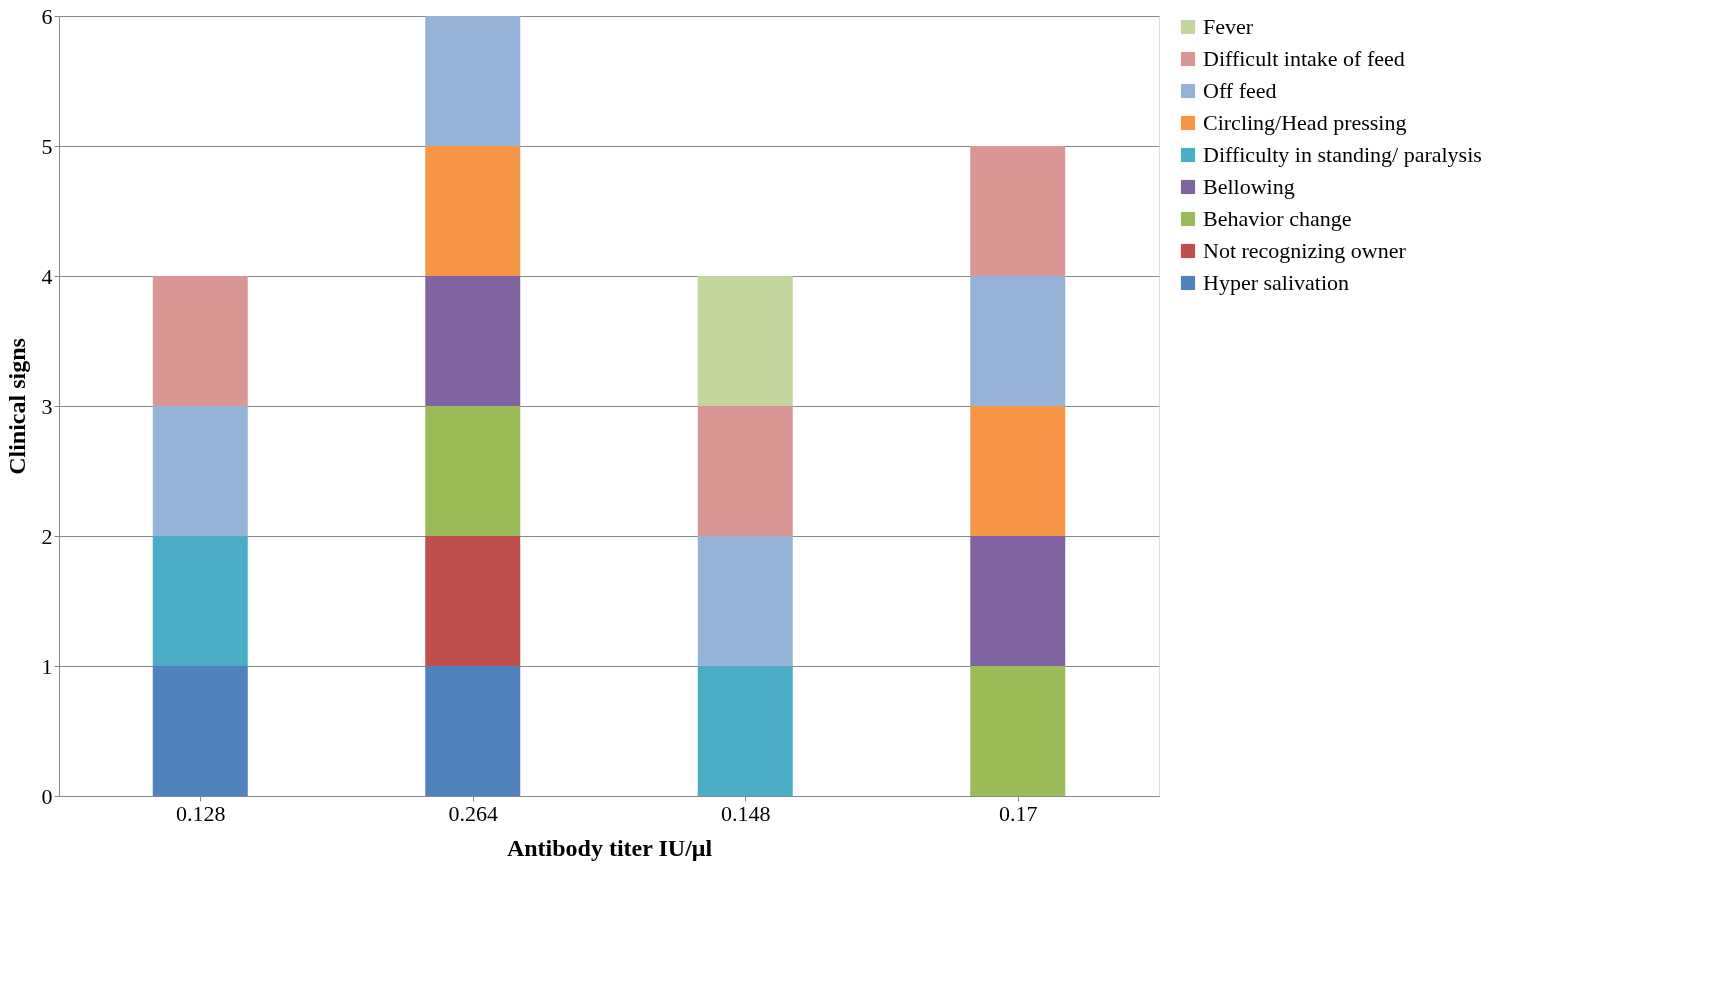 The image size is (1712, 998). I want to click on legend-label: Hyper salivation, so click(1276, 282).